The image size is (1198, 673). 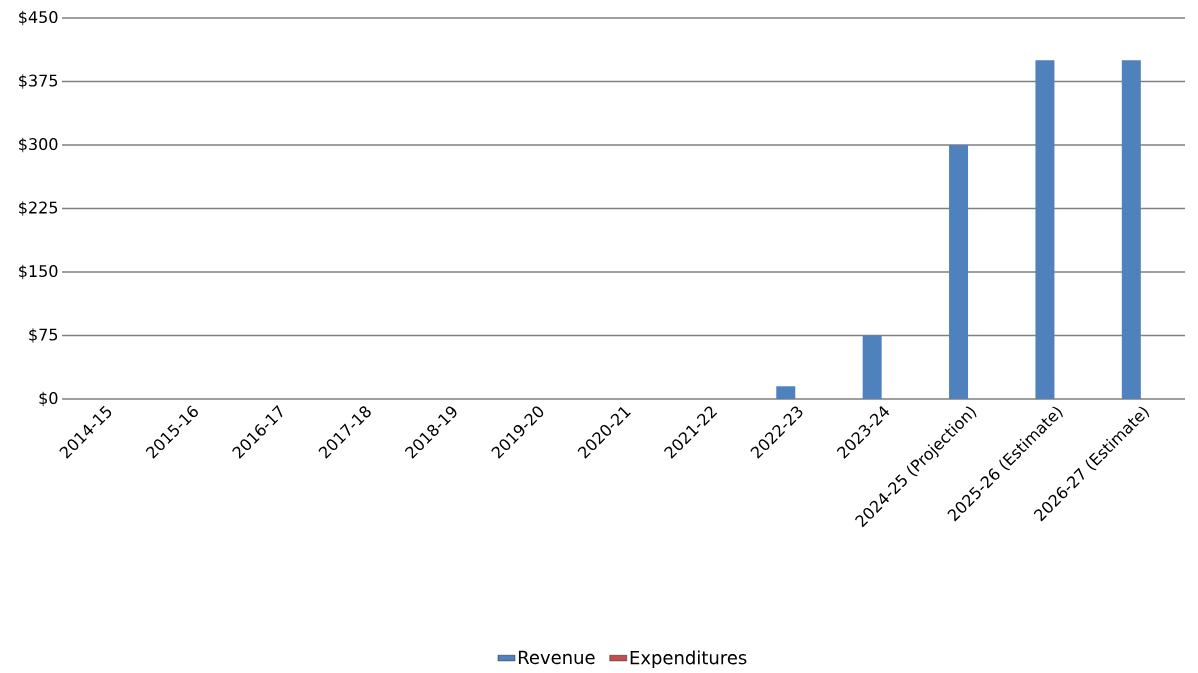 I want to click on y-tick-label: $75, so click(x=43, y=335).